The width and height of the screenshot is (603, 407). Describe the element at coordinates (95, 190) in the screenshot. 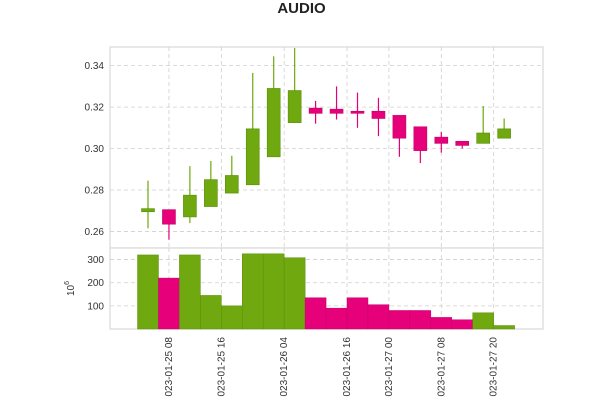

I see `price-tick-label: 0.28` at that location.